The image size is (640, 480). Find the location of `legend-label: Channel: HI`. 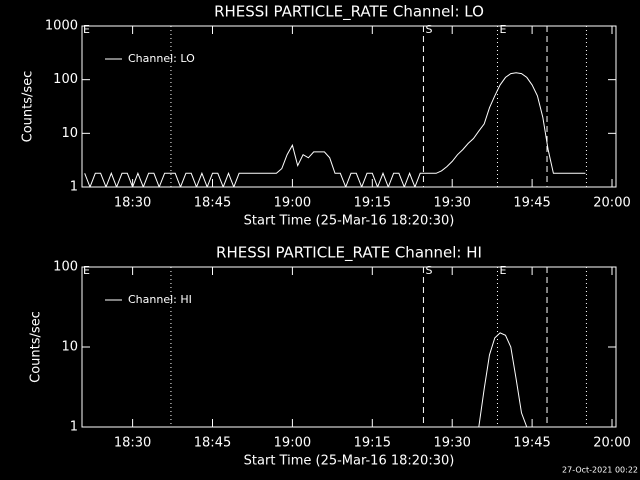

legend-label: Channel: HI is located at coordinates (160, 299).